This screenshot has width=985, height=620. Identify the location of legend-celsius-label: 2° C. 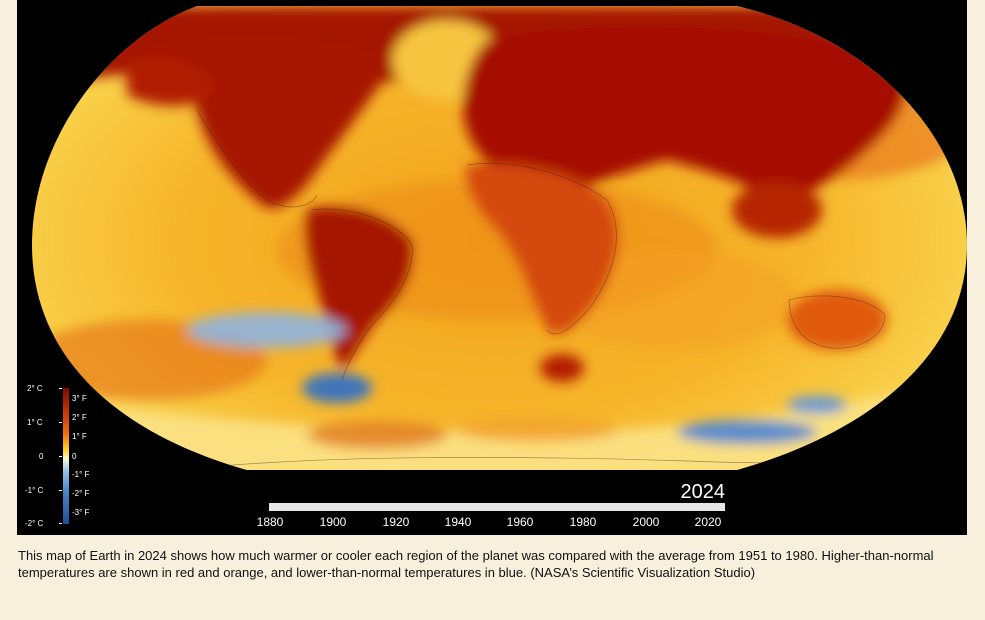
(35, 388).